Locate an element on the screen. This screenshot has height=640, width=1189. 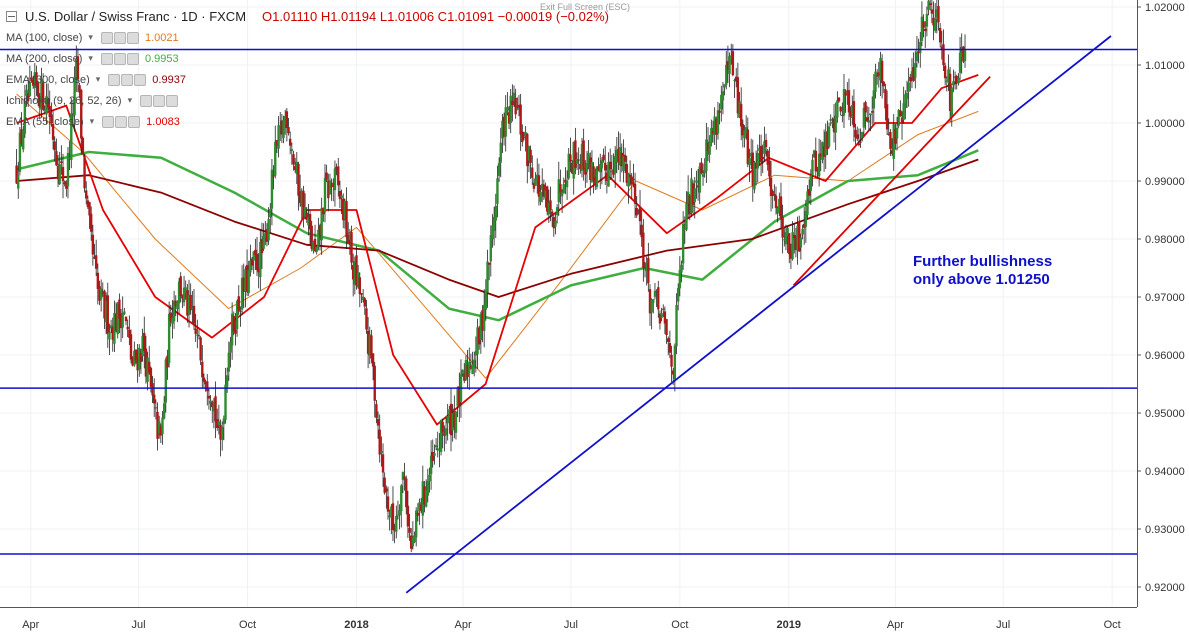
collapse-icon is located at coordinates (11, 16).